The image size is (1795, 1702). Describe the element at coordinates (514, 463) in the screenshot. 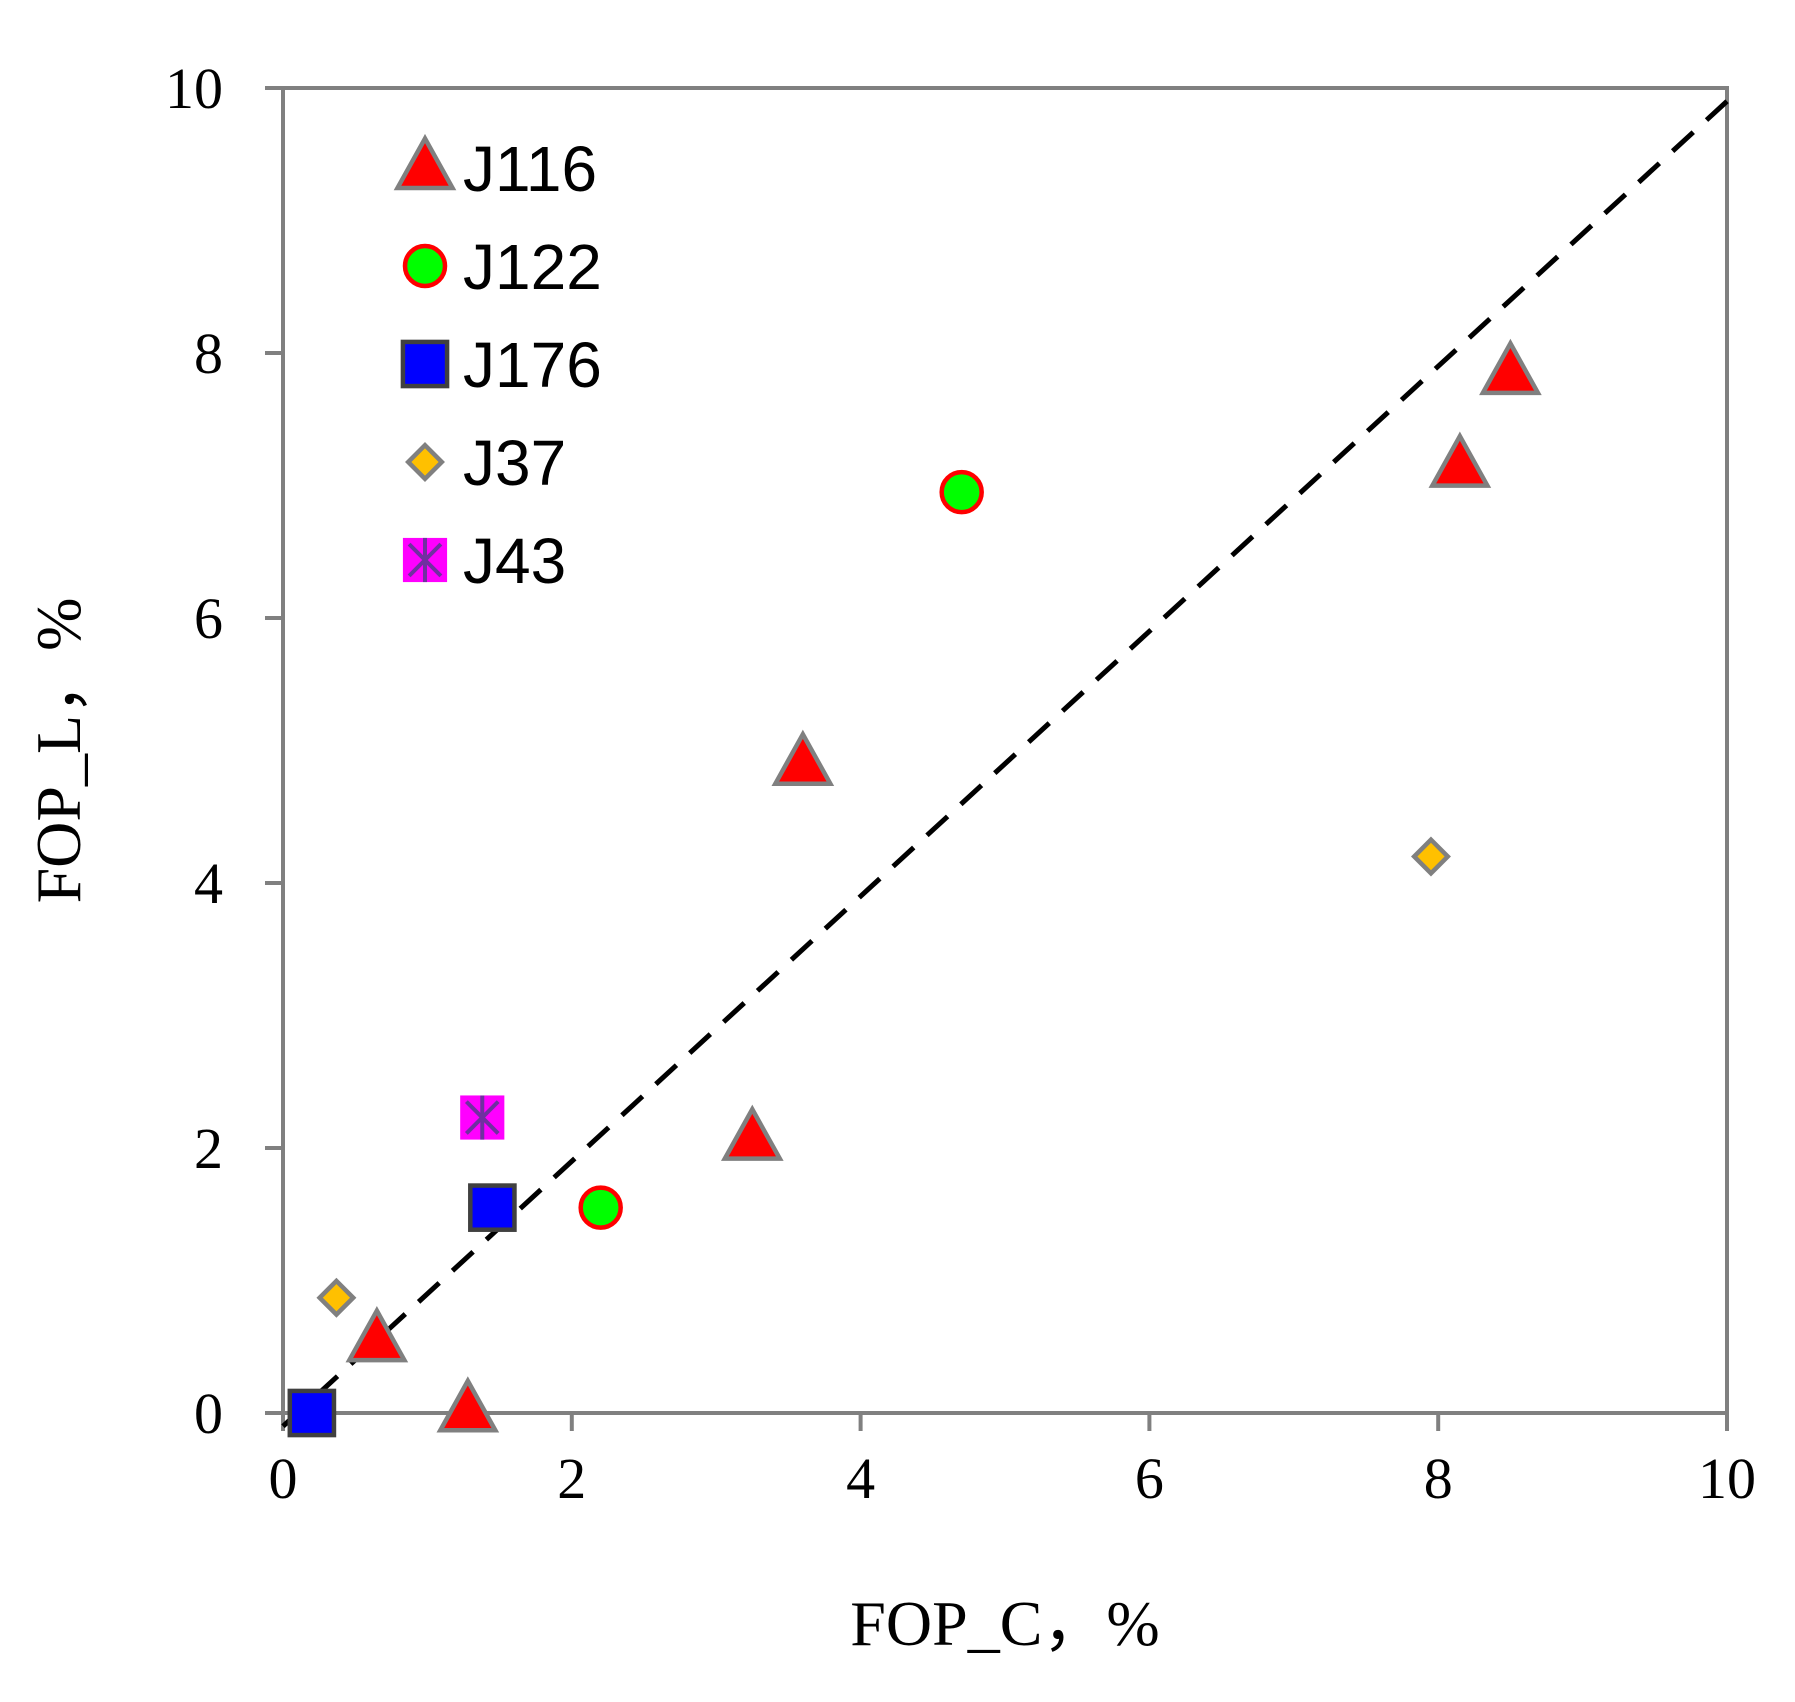

I see `legend-label: J37` at that location.